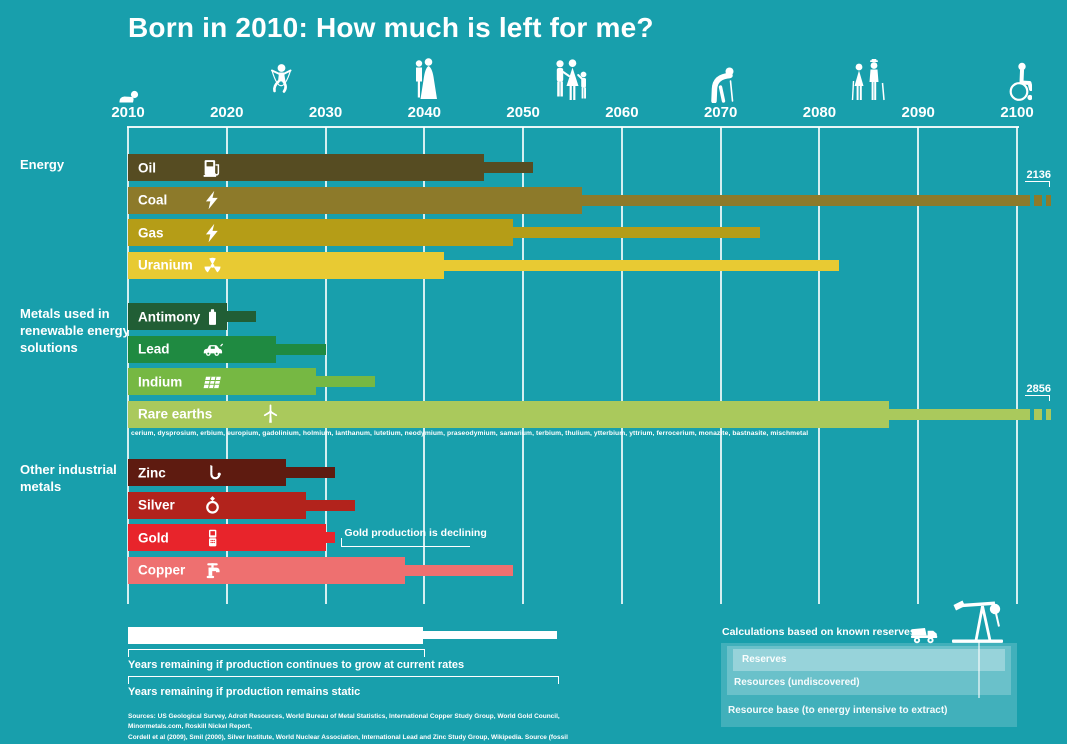 The width and height of the screenshot is (1067, 744). I want to click on axis-year-label: 2010, so click(128, 112).